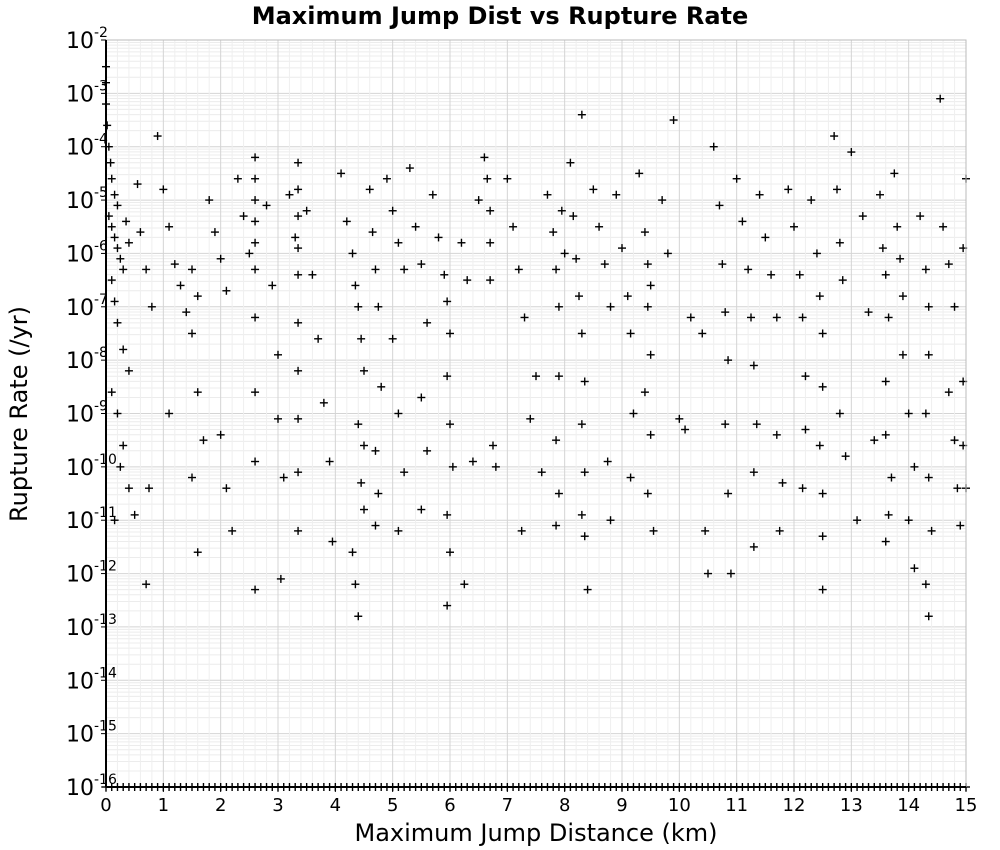 This screenshot has width=1000, height=850. What do you see at coordinates (500, 16) in the screenshot?
I see `chart-title: Maximum Jump Dist vs Rupture Rate` at bounding box center [500, 16].